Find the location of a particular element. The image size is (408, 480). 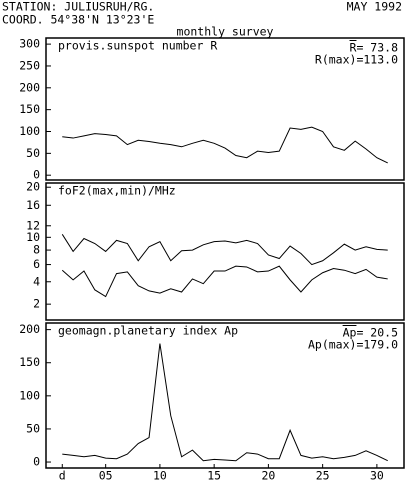

annotation: R= 73.8 is located at coordinates (374, 48).